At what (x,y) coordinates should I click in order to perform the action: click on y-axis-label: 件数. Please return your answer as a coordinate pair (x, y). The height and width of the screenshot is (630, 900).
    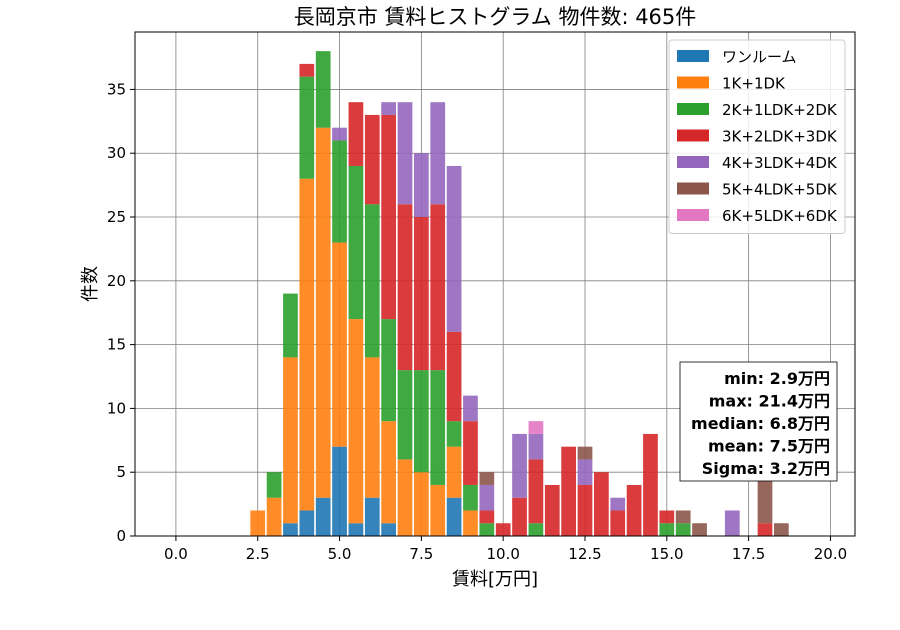
    Looking at the image, I should click on (90, 284).